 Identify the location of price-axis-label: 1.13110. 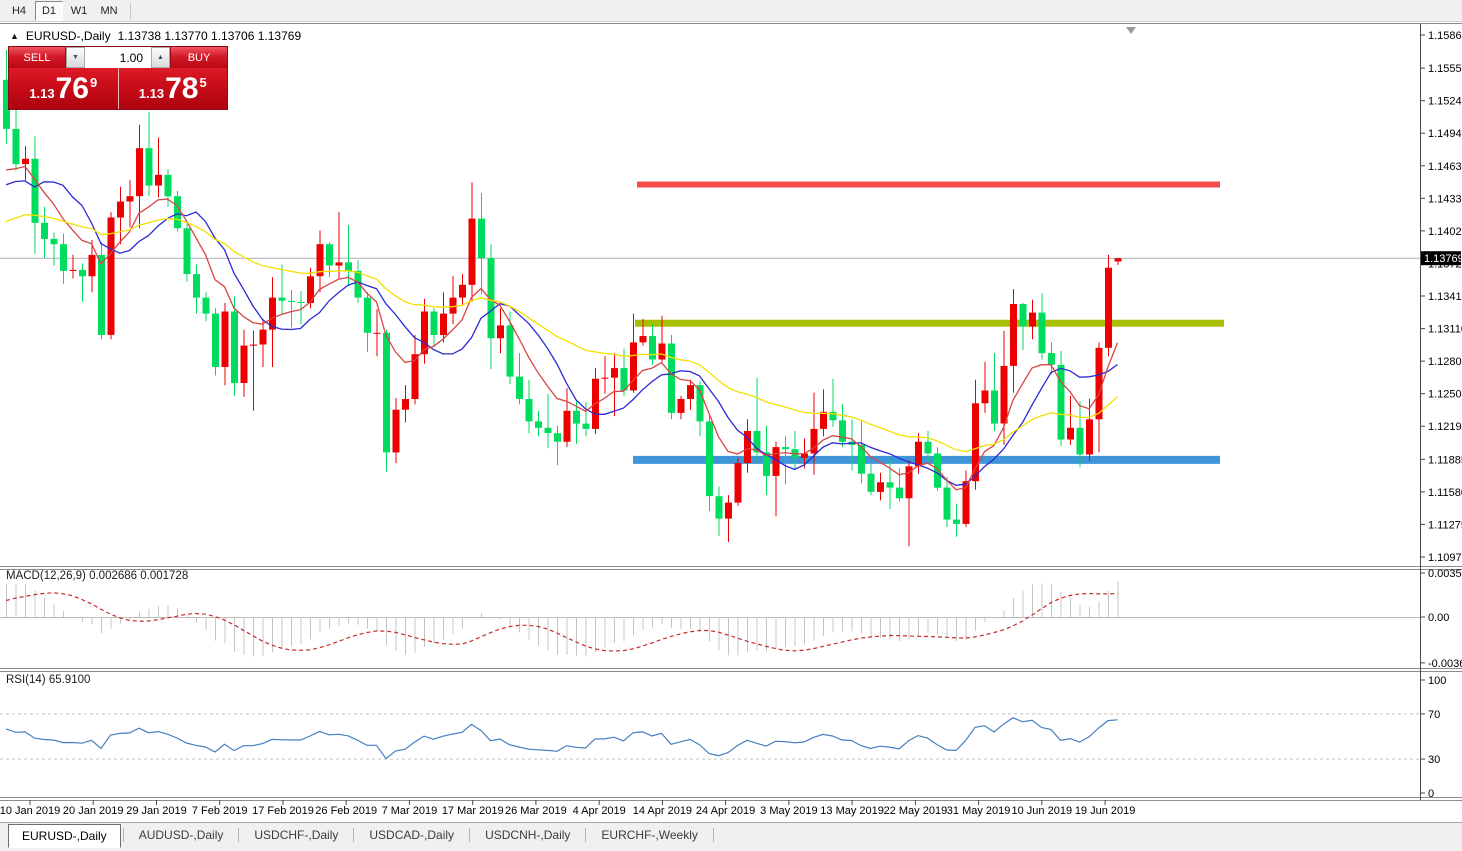
(1445, 330).